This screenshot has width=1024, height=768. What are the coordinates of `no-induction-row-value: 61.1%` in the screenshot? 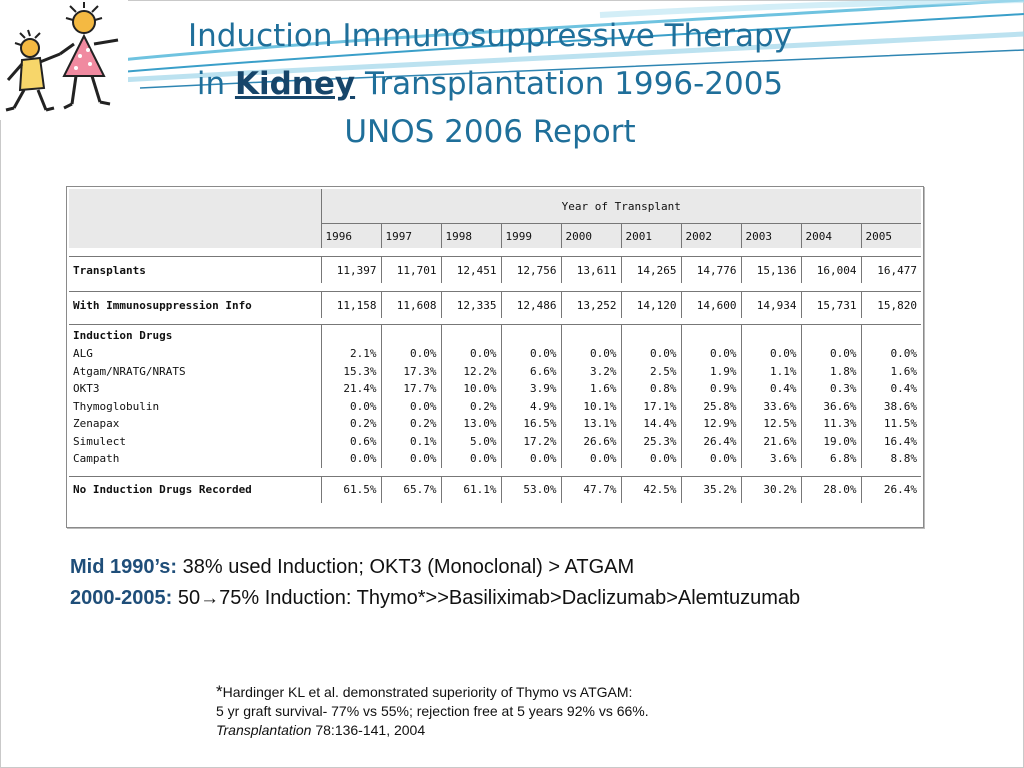 It's located at (470, 489).